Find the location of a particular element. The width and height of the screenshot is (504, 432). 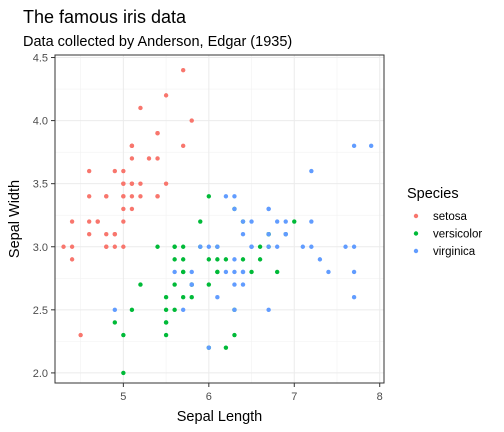

legend-label-setosa: setosa is located at coordinates (450, 217).